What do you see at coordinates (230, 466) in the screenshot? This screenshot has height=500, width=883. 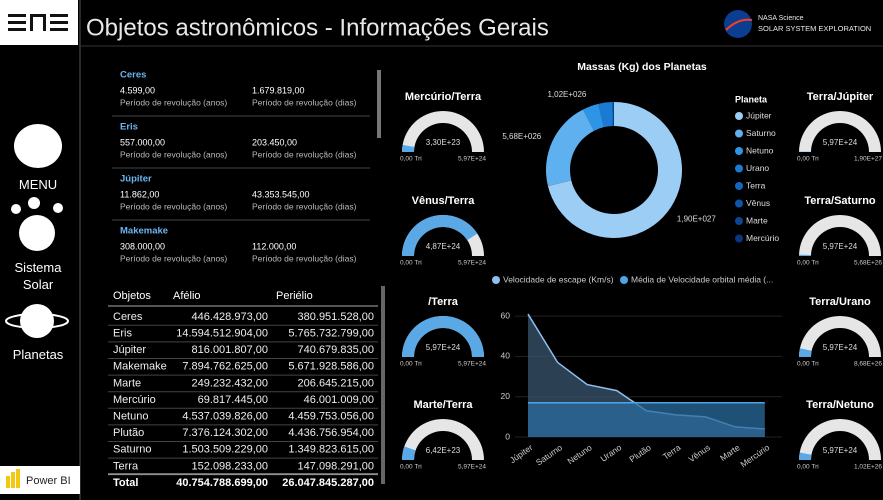 I see `table-cell: 152.098.233,00` at bounding box center [230, 466].